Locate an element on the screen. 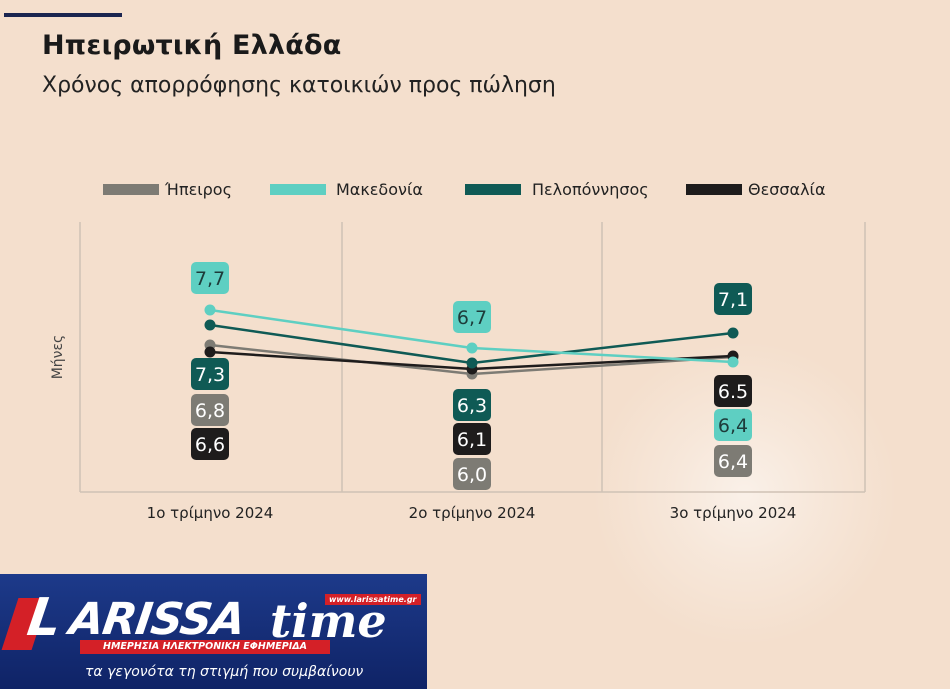 The image size is (950, 689). logo-word: ARISSA is located at coordinates (157, 619).